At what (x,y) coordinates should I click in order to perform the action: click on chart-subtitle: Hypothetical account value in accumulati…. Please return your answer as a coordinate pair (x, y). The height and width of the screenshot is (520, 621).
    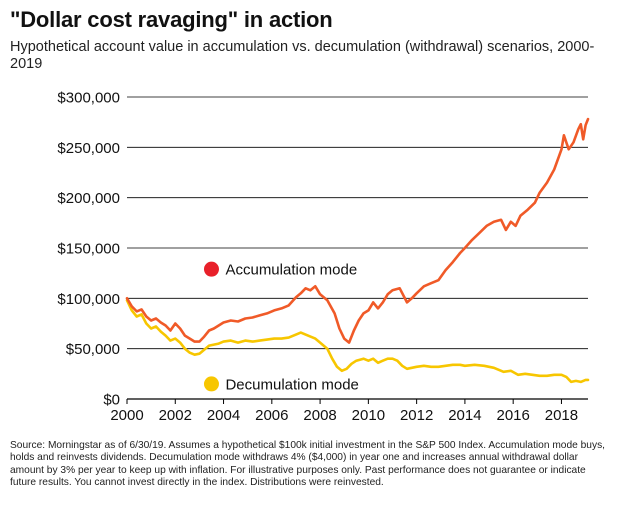
    Looking at the image, I should click on (302, 55).